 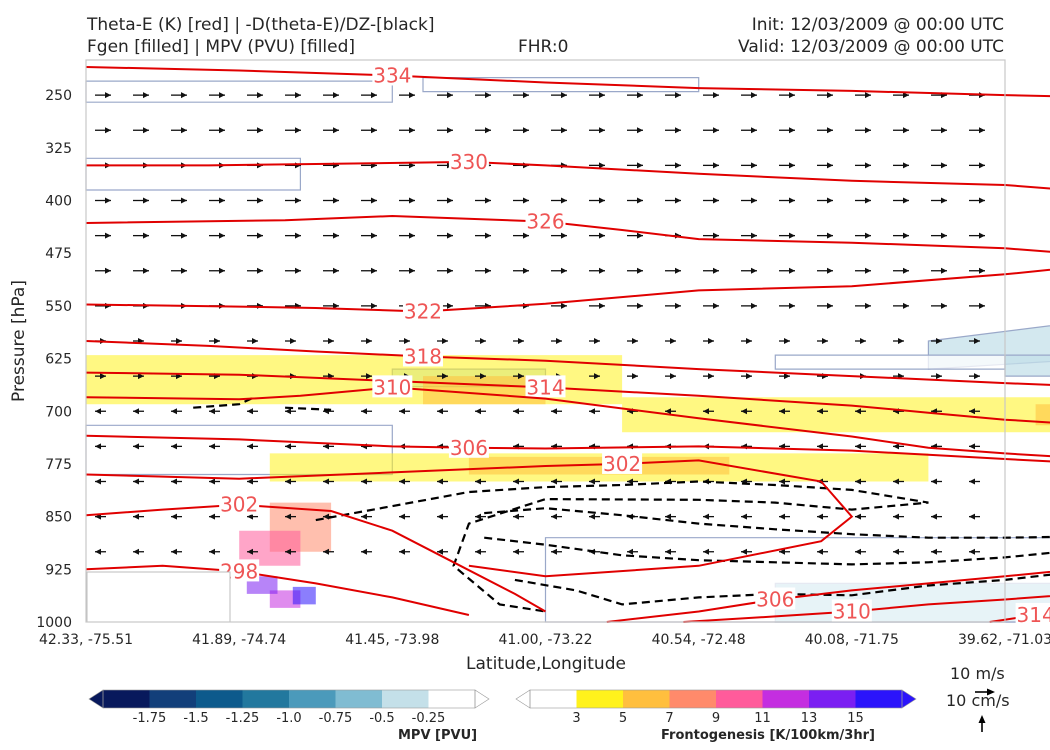 What do you see at coordinates (567, 422) in the screenshot?
I see `theta-e-contour` at bounding box center [567, 422].